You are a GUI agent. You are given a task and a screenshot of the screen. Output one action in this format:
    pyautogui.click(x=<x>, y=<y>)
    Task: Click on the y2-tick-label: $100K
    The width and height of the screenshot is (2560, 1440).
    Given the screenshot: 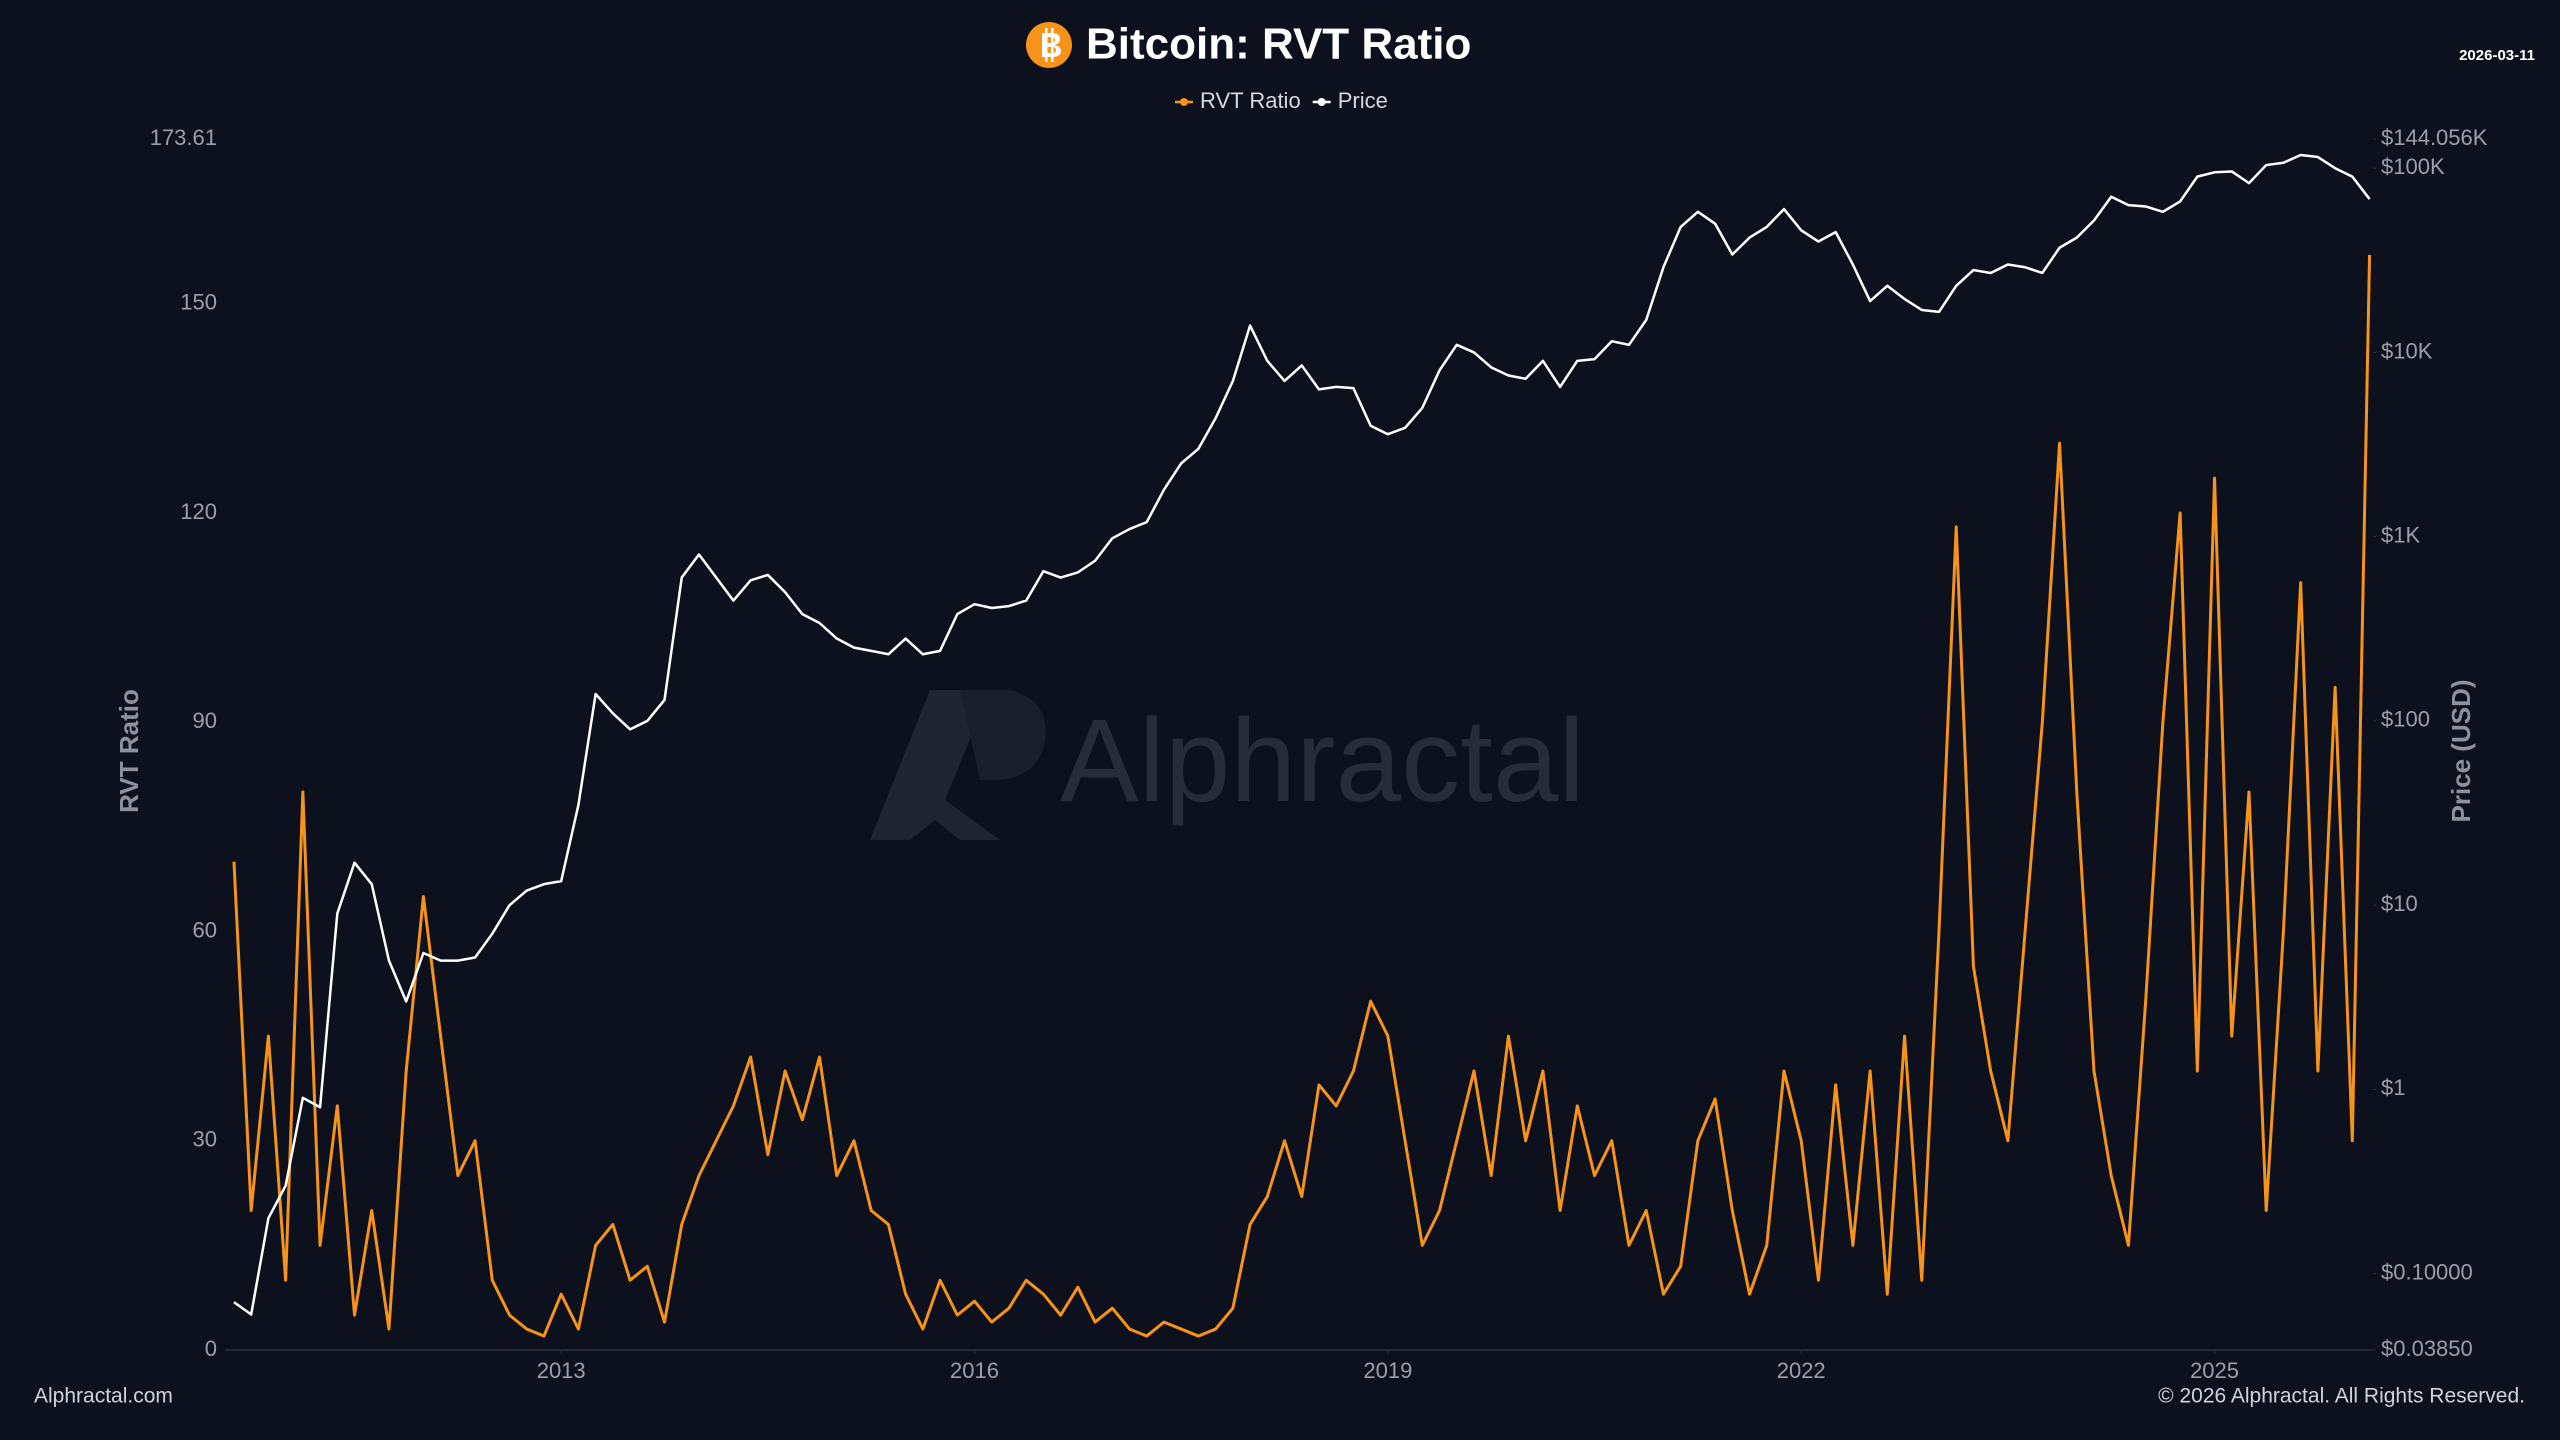 What is the action you would take?
    pyautogui.click(x=2413, y=166)
    